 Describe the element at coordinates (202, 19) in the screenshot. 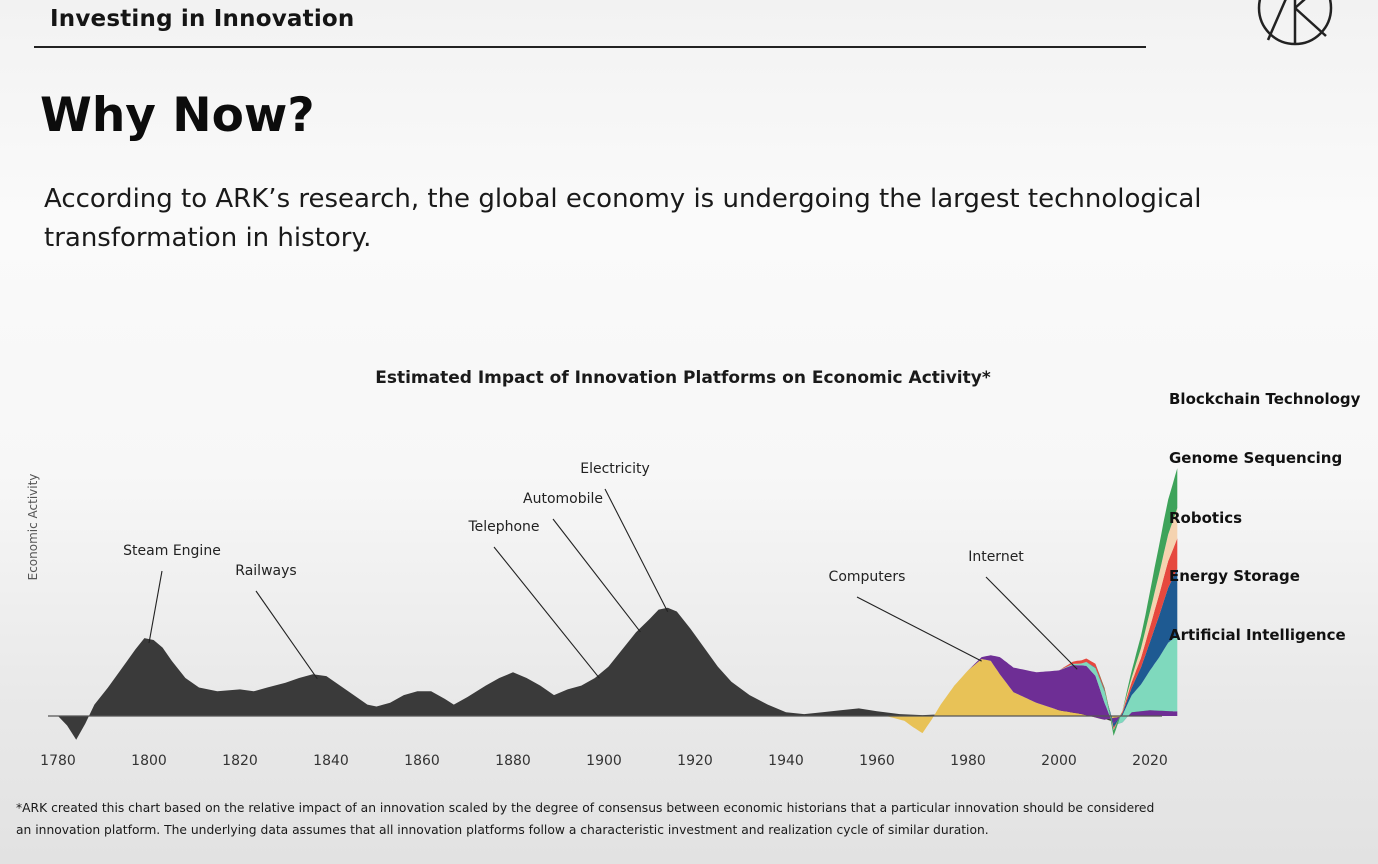

I see `section-label: Investing in Innovation` at that location.